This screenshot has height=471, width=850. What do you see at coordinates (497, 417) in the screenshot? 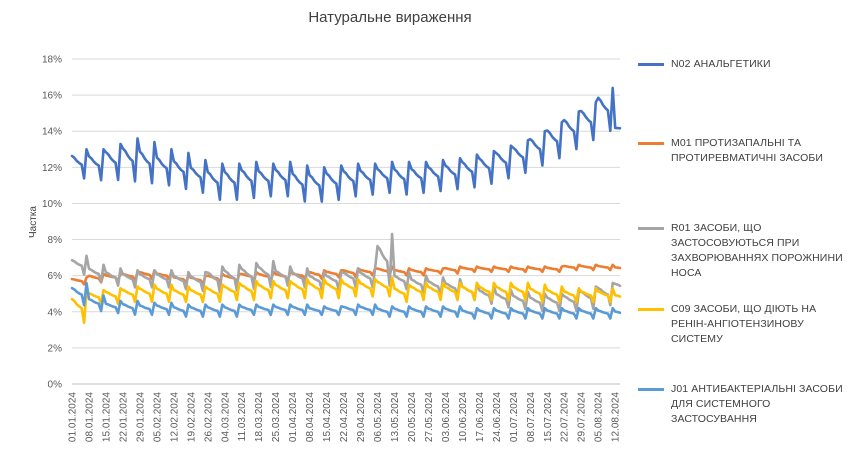
I see `x-tick-label: 24.06.2024` at bounding box center [497, 417].